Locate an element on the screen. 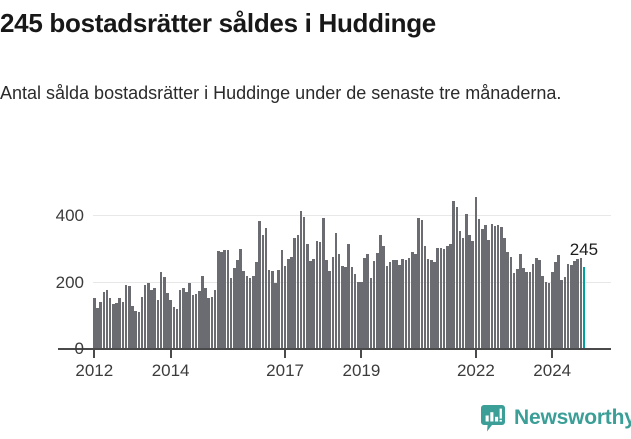 This screenshot has width=631, height=439. x-axis-tick-label: 2024 is located at coordinates (552, 370).